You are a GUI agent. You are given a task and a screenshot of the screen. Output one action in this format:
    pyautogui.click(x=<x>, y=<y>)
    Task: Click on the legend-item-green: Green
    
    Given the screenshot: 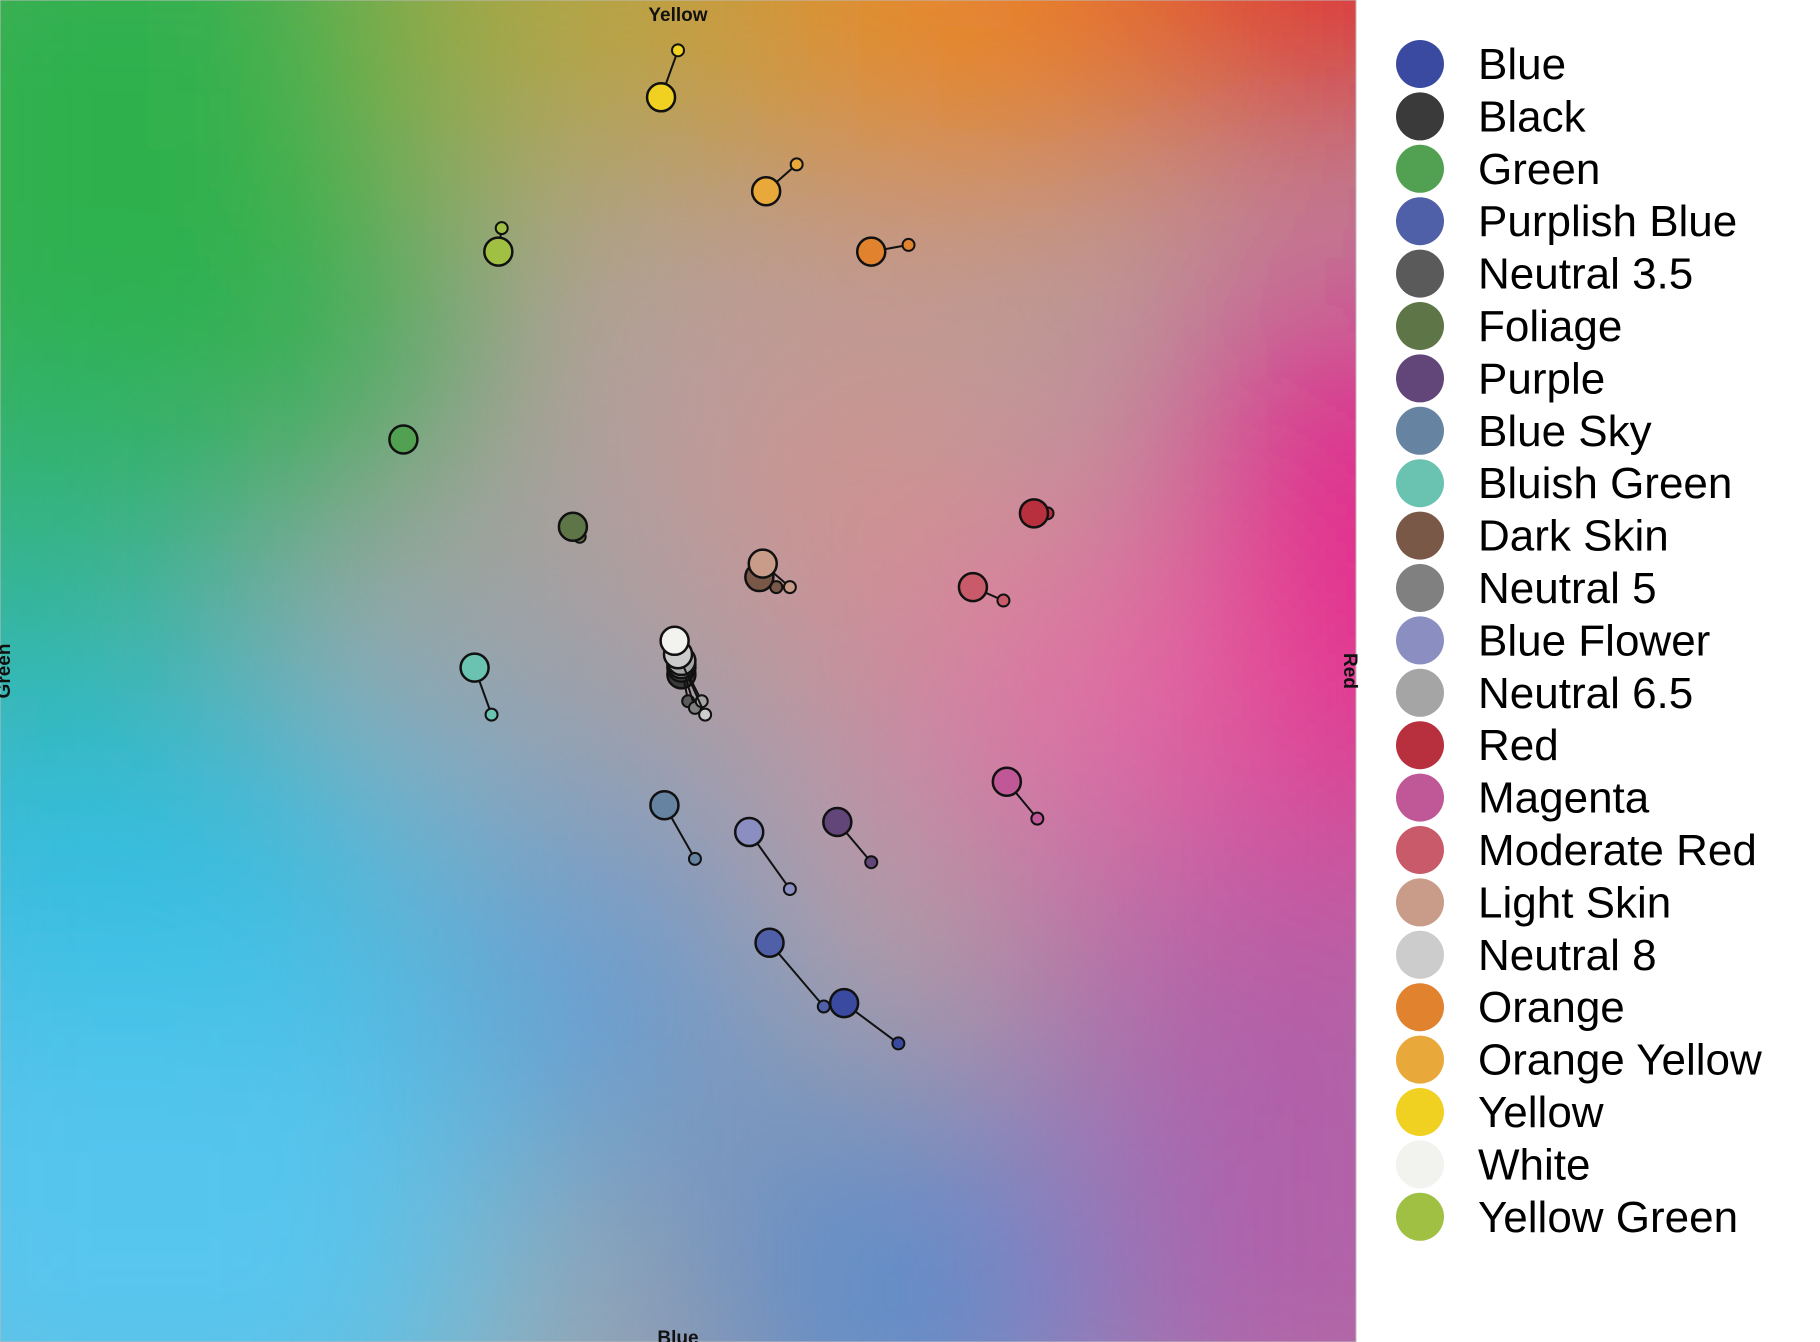 What is the action you would take?
    pyautogui.click(x=1498, y=169)
    